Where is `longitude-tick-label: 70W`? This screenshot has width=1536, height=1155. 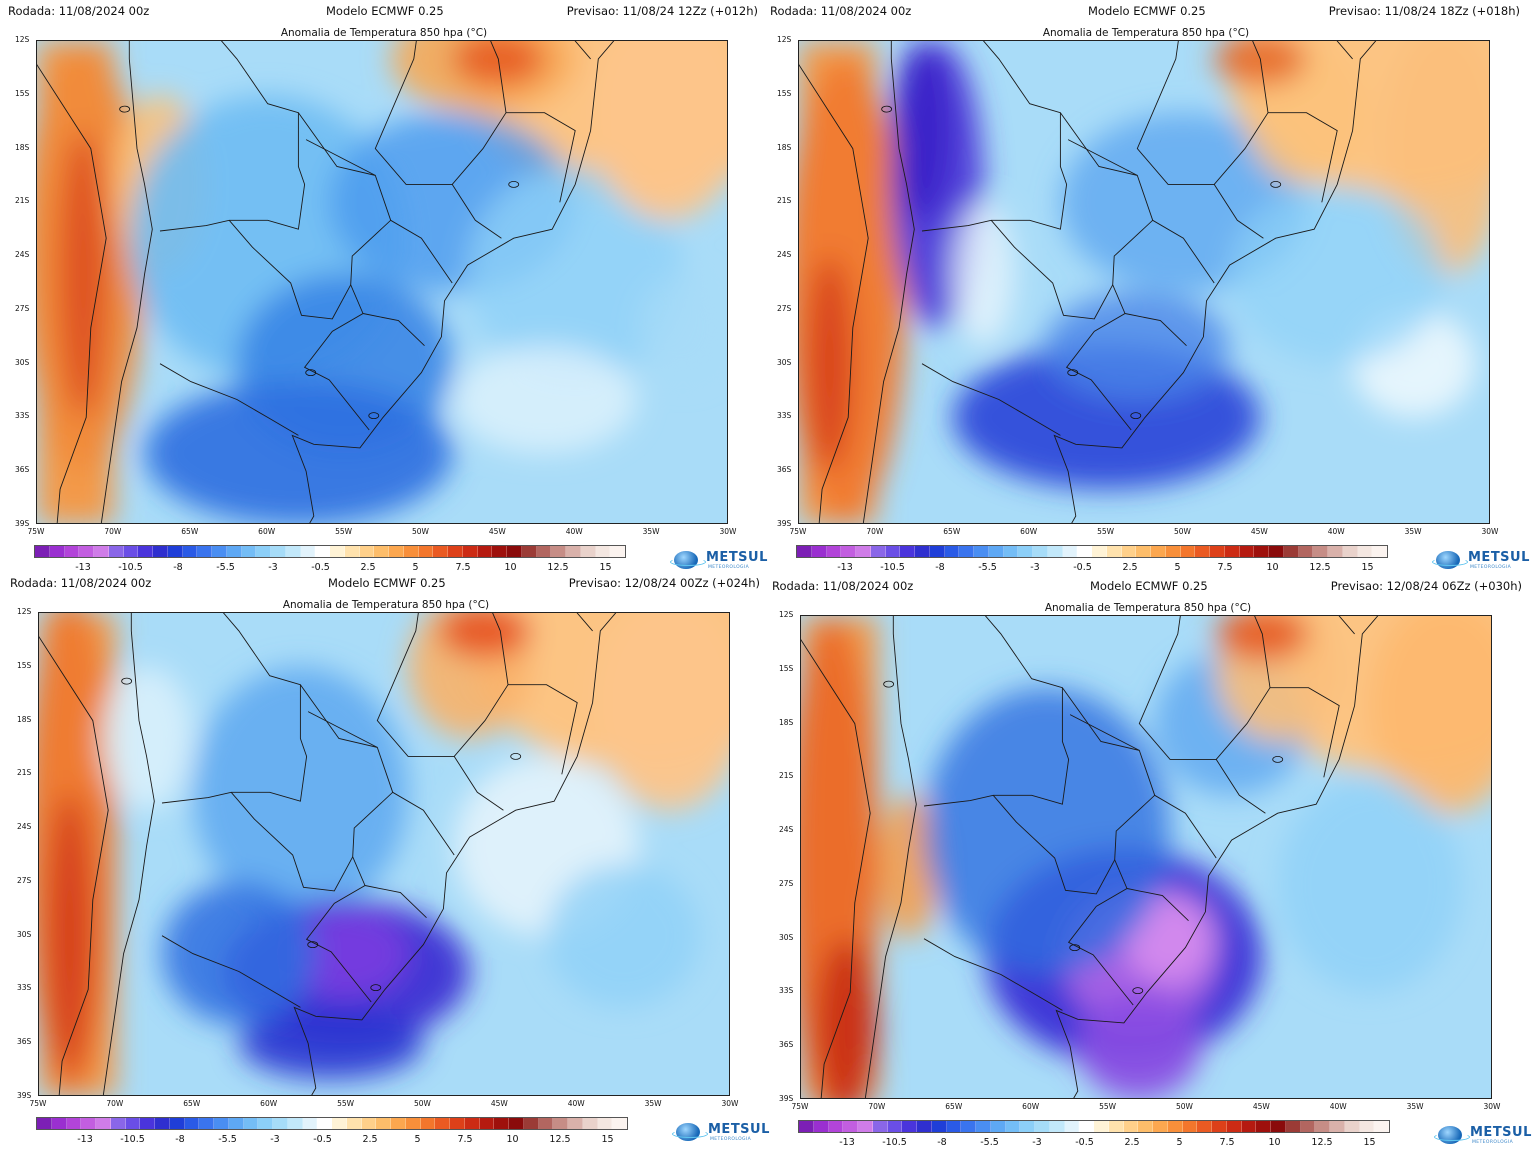 longitude-tick-label: 70W is located at coordinates (113, 531).